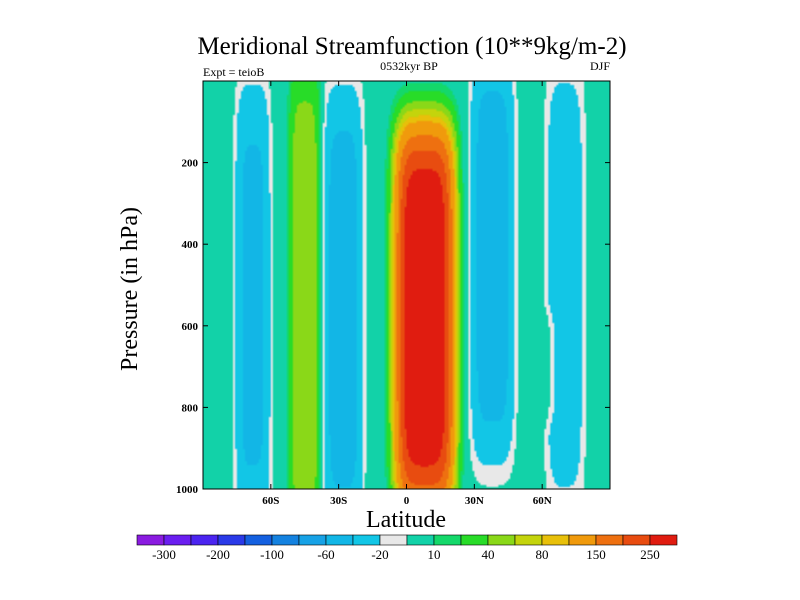 The width and height of the screenshot is (800, 600). Describe the element at coordinates (488, 554) in the screenshot. I see `colorbar-label-6: 40` at that location.